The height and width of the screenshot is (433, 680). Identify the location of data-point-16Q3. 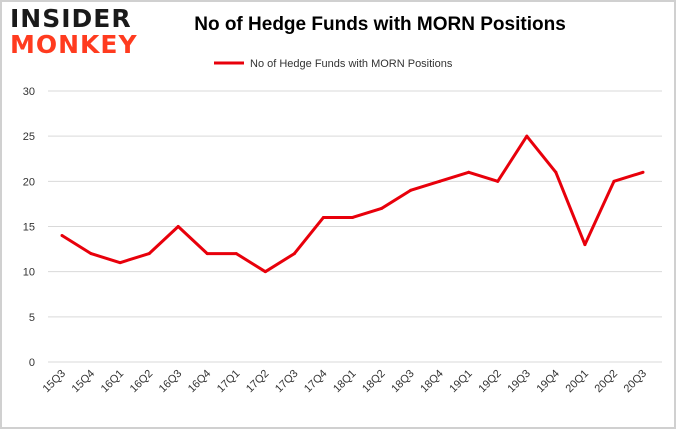
(178, 226).